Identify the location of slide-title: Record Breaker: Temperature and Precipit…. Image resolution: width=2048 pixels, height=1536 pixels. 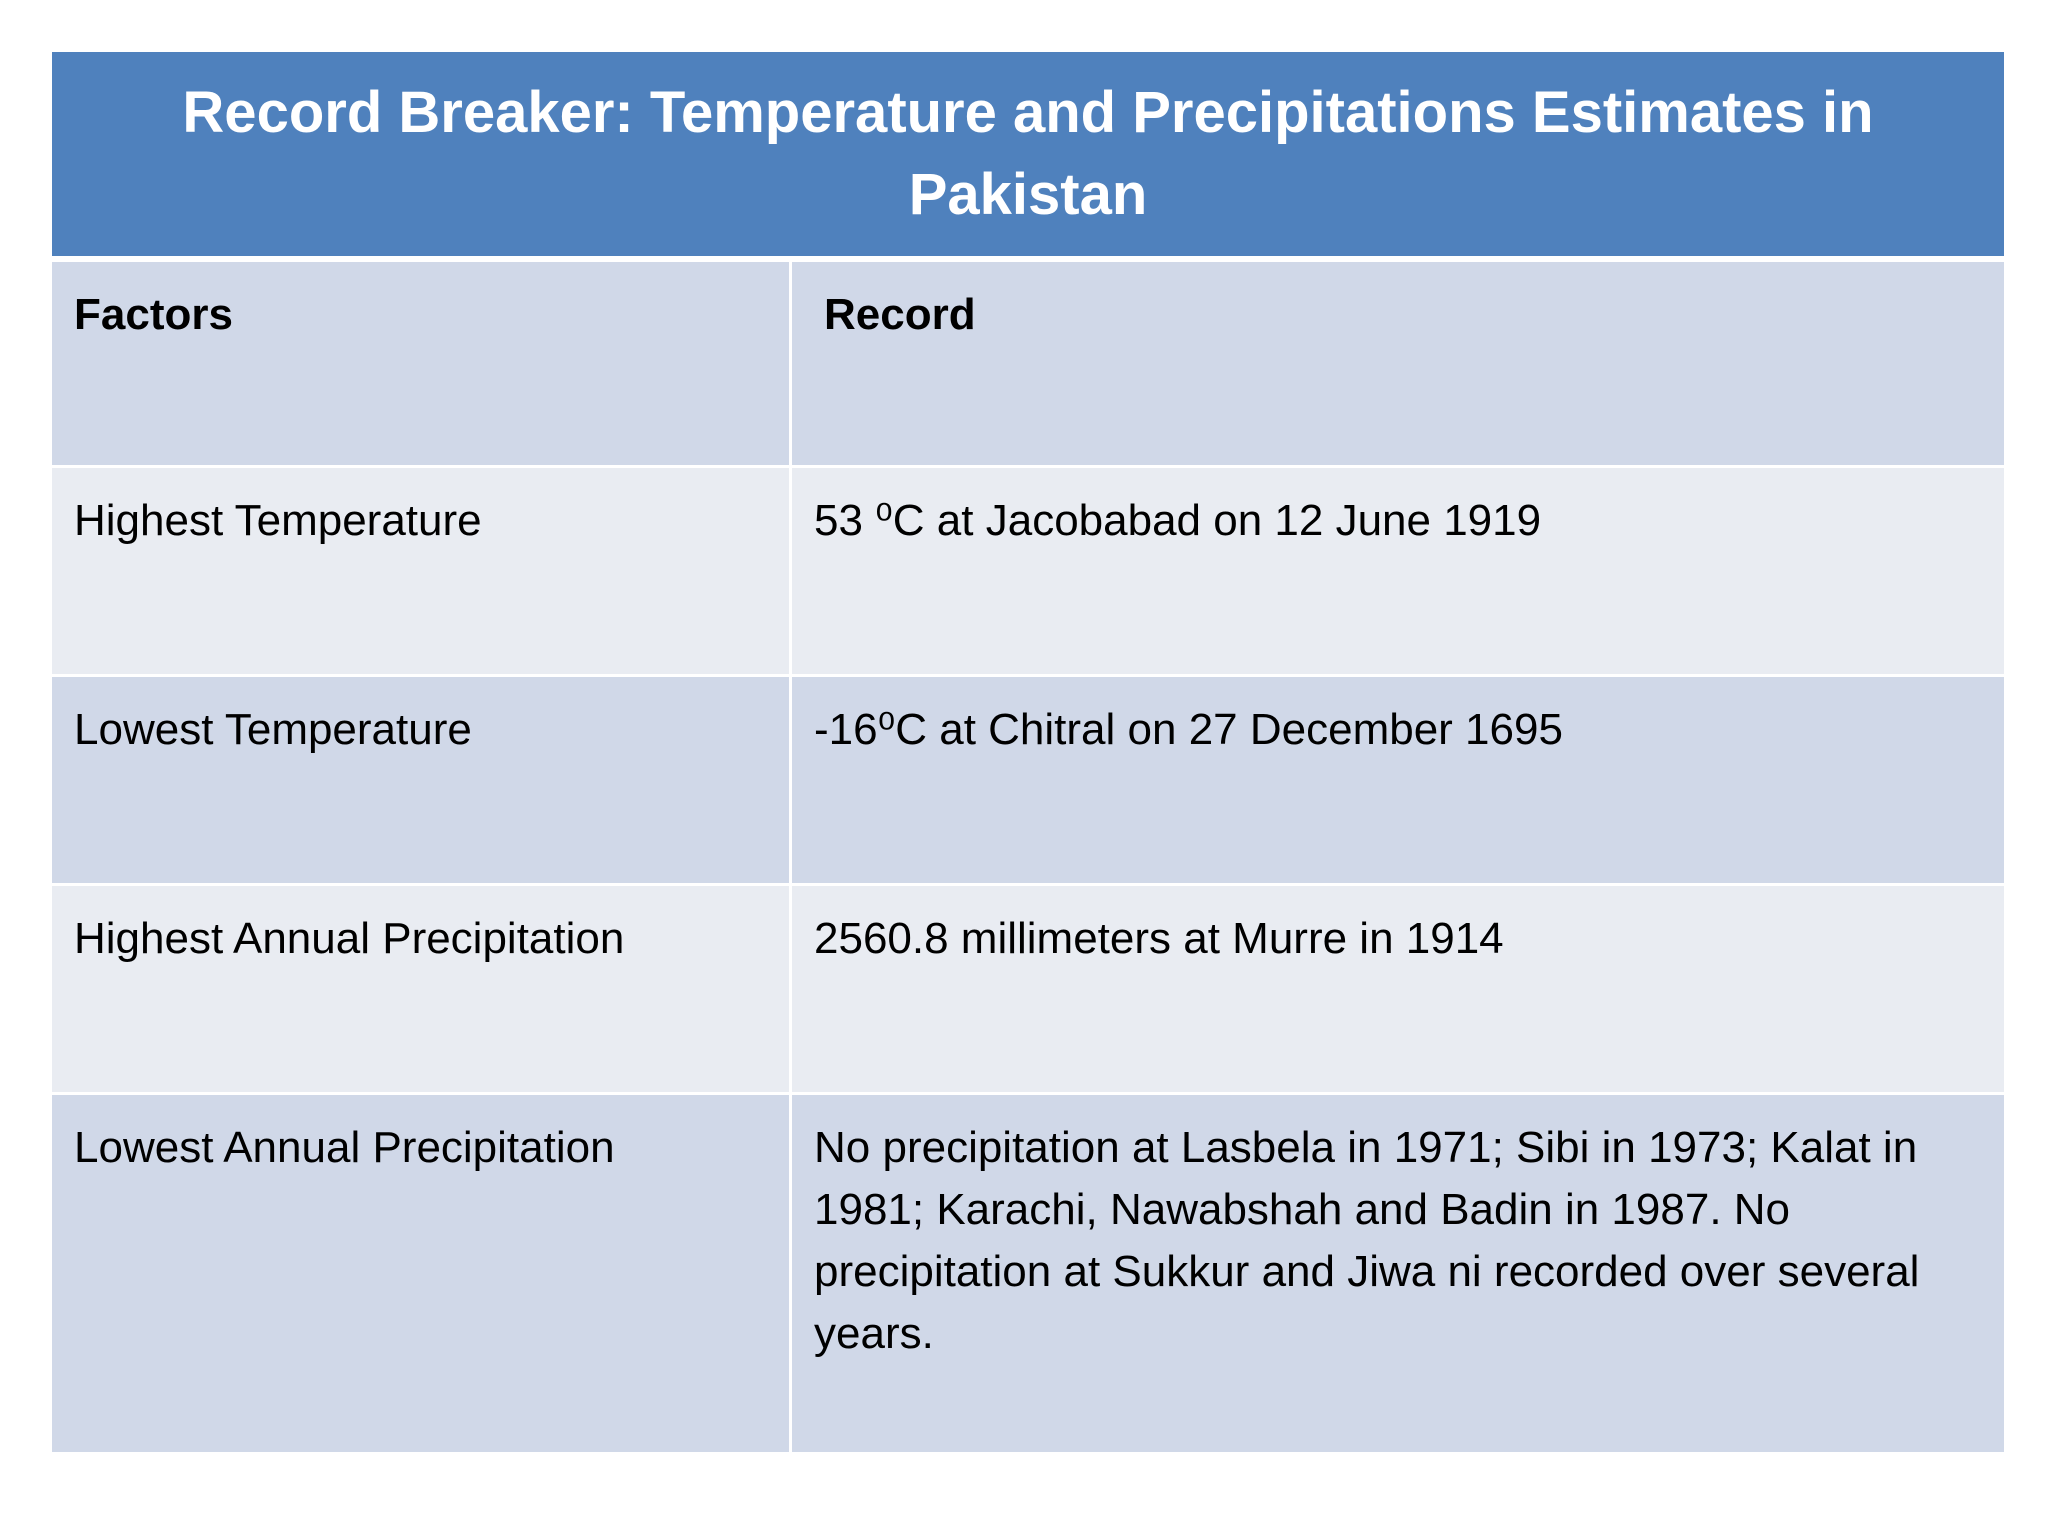
(1028, 153).